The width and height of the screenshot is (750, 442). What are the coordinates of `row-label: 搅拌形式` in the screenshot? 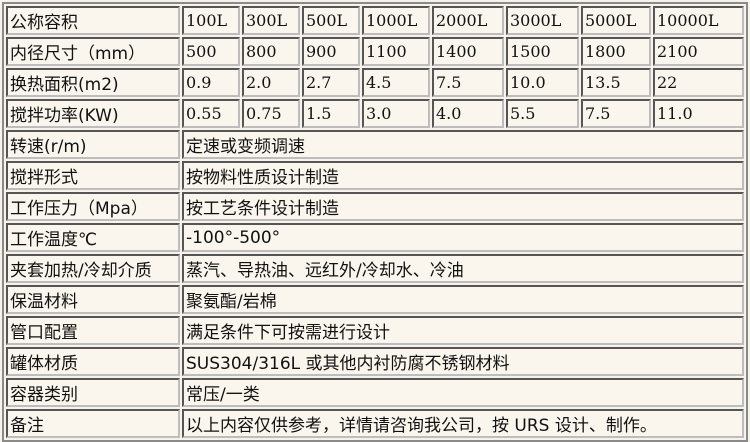 It's located at (93, 175).